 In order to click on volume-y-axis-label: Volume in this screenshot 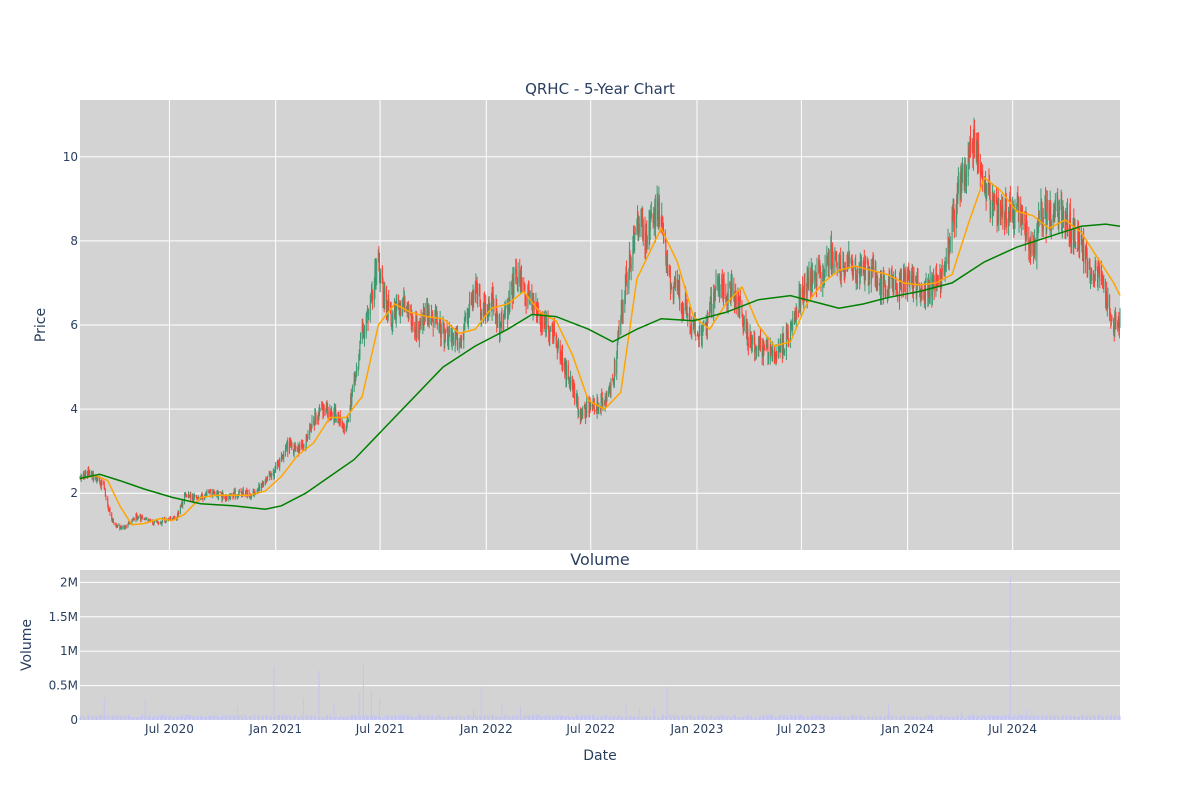, I will do `click(27, 645)`.